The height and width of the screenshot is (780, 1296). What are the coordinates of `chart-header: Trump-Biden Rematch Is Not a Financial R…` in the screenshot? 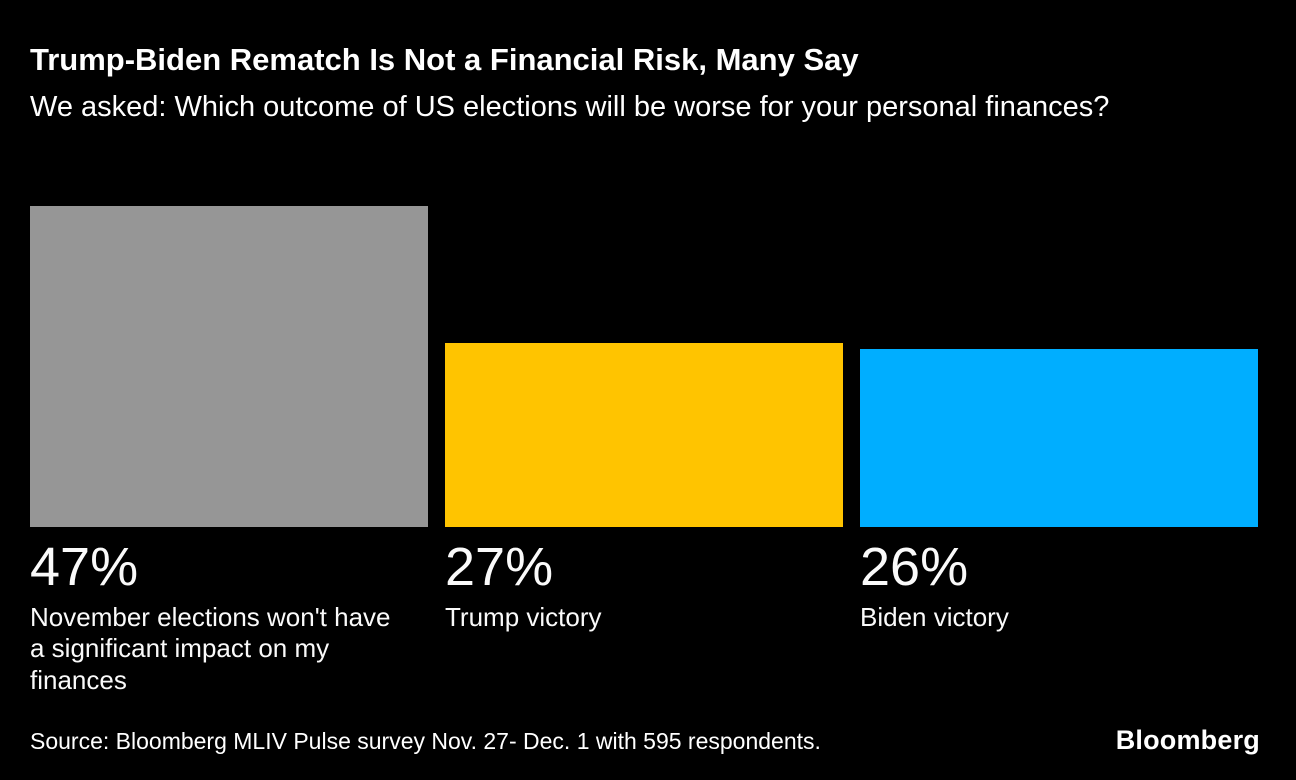 It's located at (648, 84).